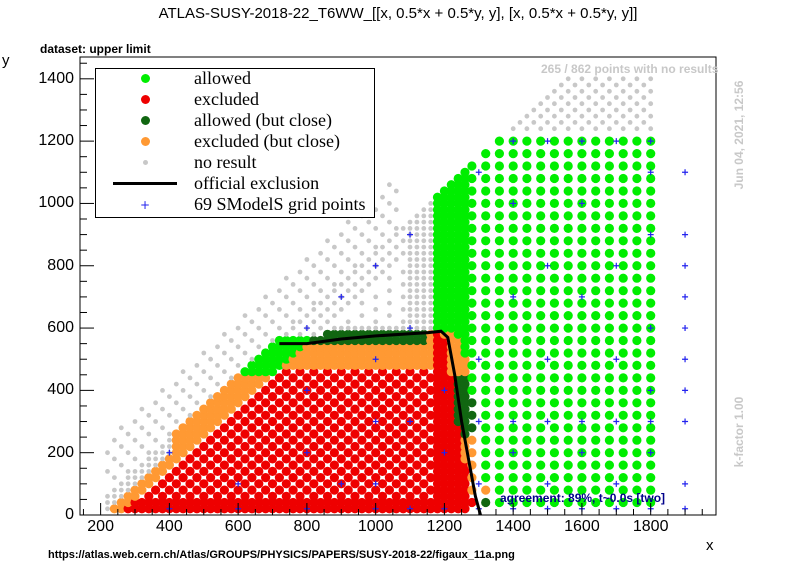 The height and width of the screenshot is (572, 796). Describe the element at coordinates (583, 498) in the screenshot. I see `agreement-note: agreement: 89%, t~0.0s [two]` at that location.